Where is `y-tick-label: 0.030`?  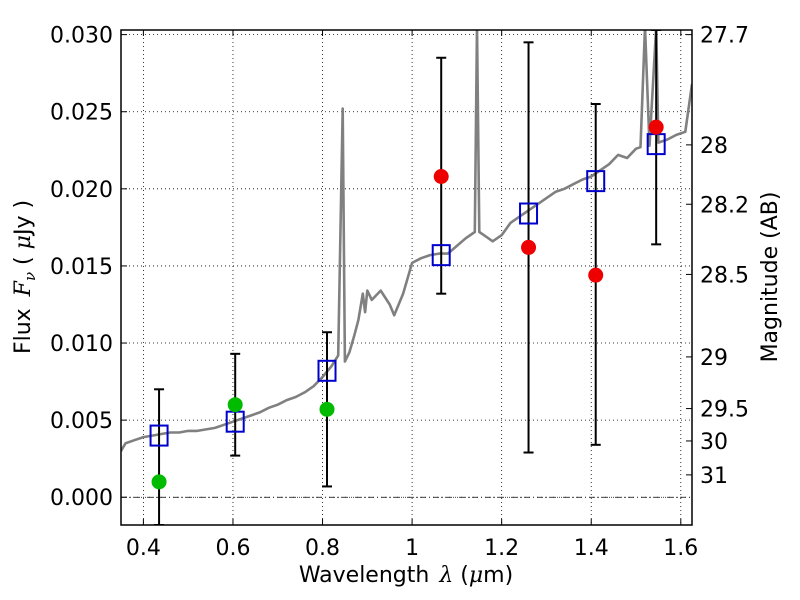
y-tick-label: 0.030 is located at coordinates (81, 36).